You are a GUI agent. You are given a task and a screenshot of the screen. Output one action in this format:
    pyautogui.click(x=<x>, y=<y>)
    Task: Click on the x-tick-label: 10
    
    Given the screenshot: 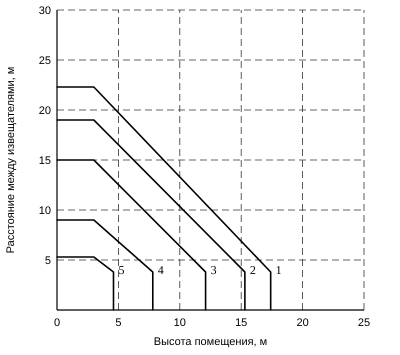 What is the action you would take?
    pyautogui.click(x=180, y=323)
    